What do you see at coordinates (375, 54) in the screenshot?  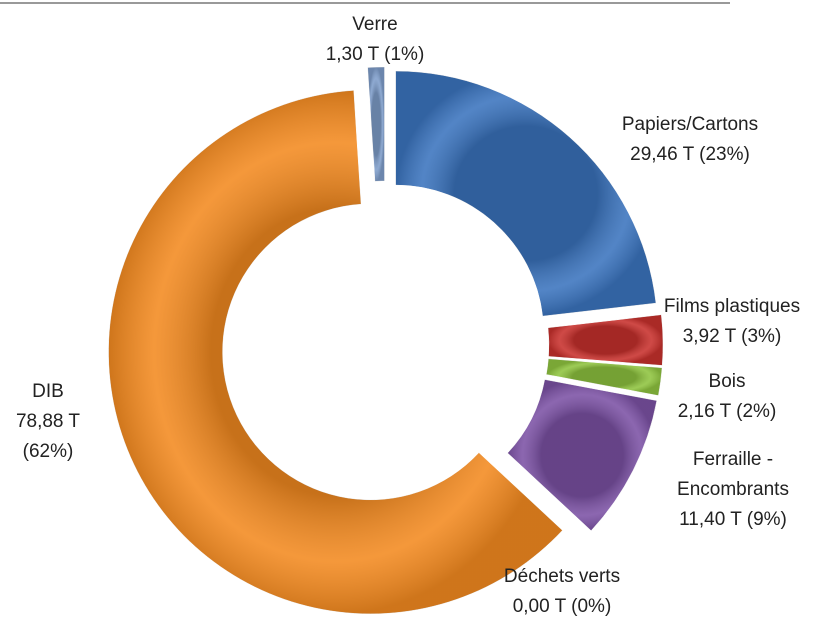 I see `value-label: 1,30 T (1%)` at bounding box center [375, 54].